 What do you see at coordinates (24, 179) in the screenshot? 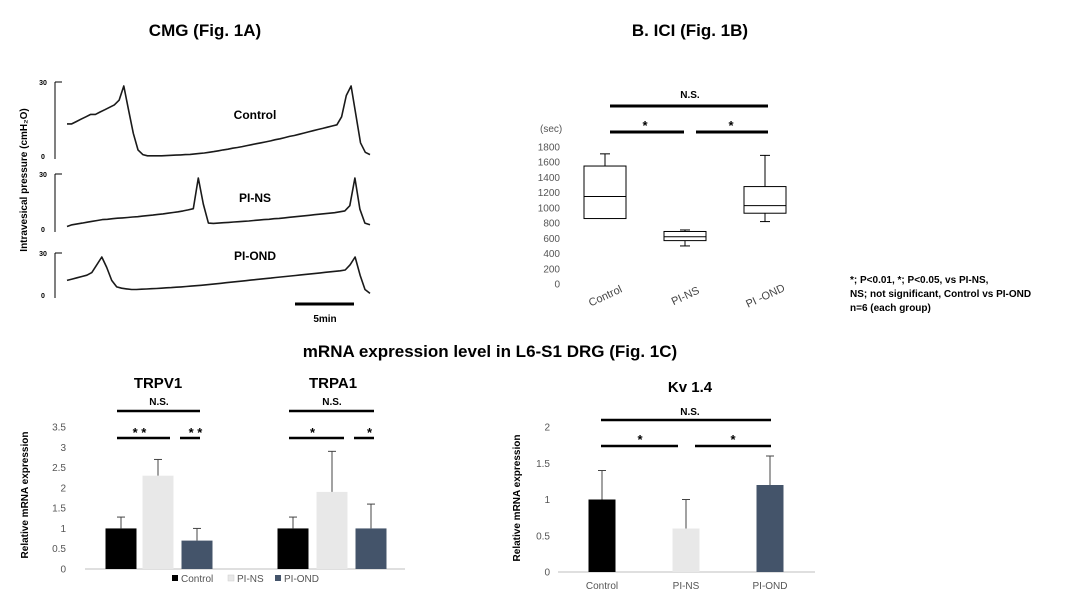
I see `cmg-ylabel: Intravesical pressure (cmH₂O)` at bounding box center [24, 179].